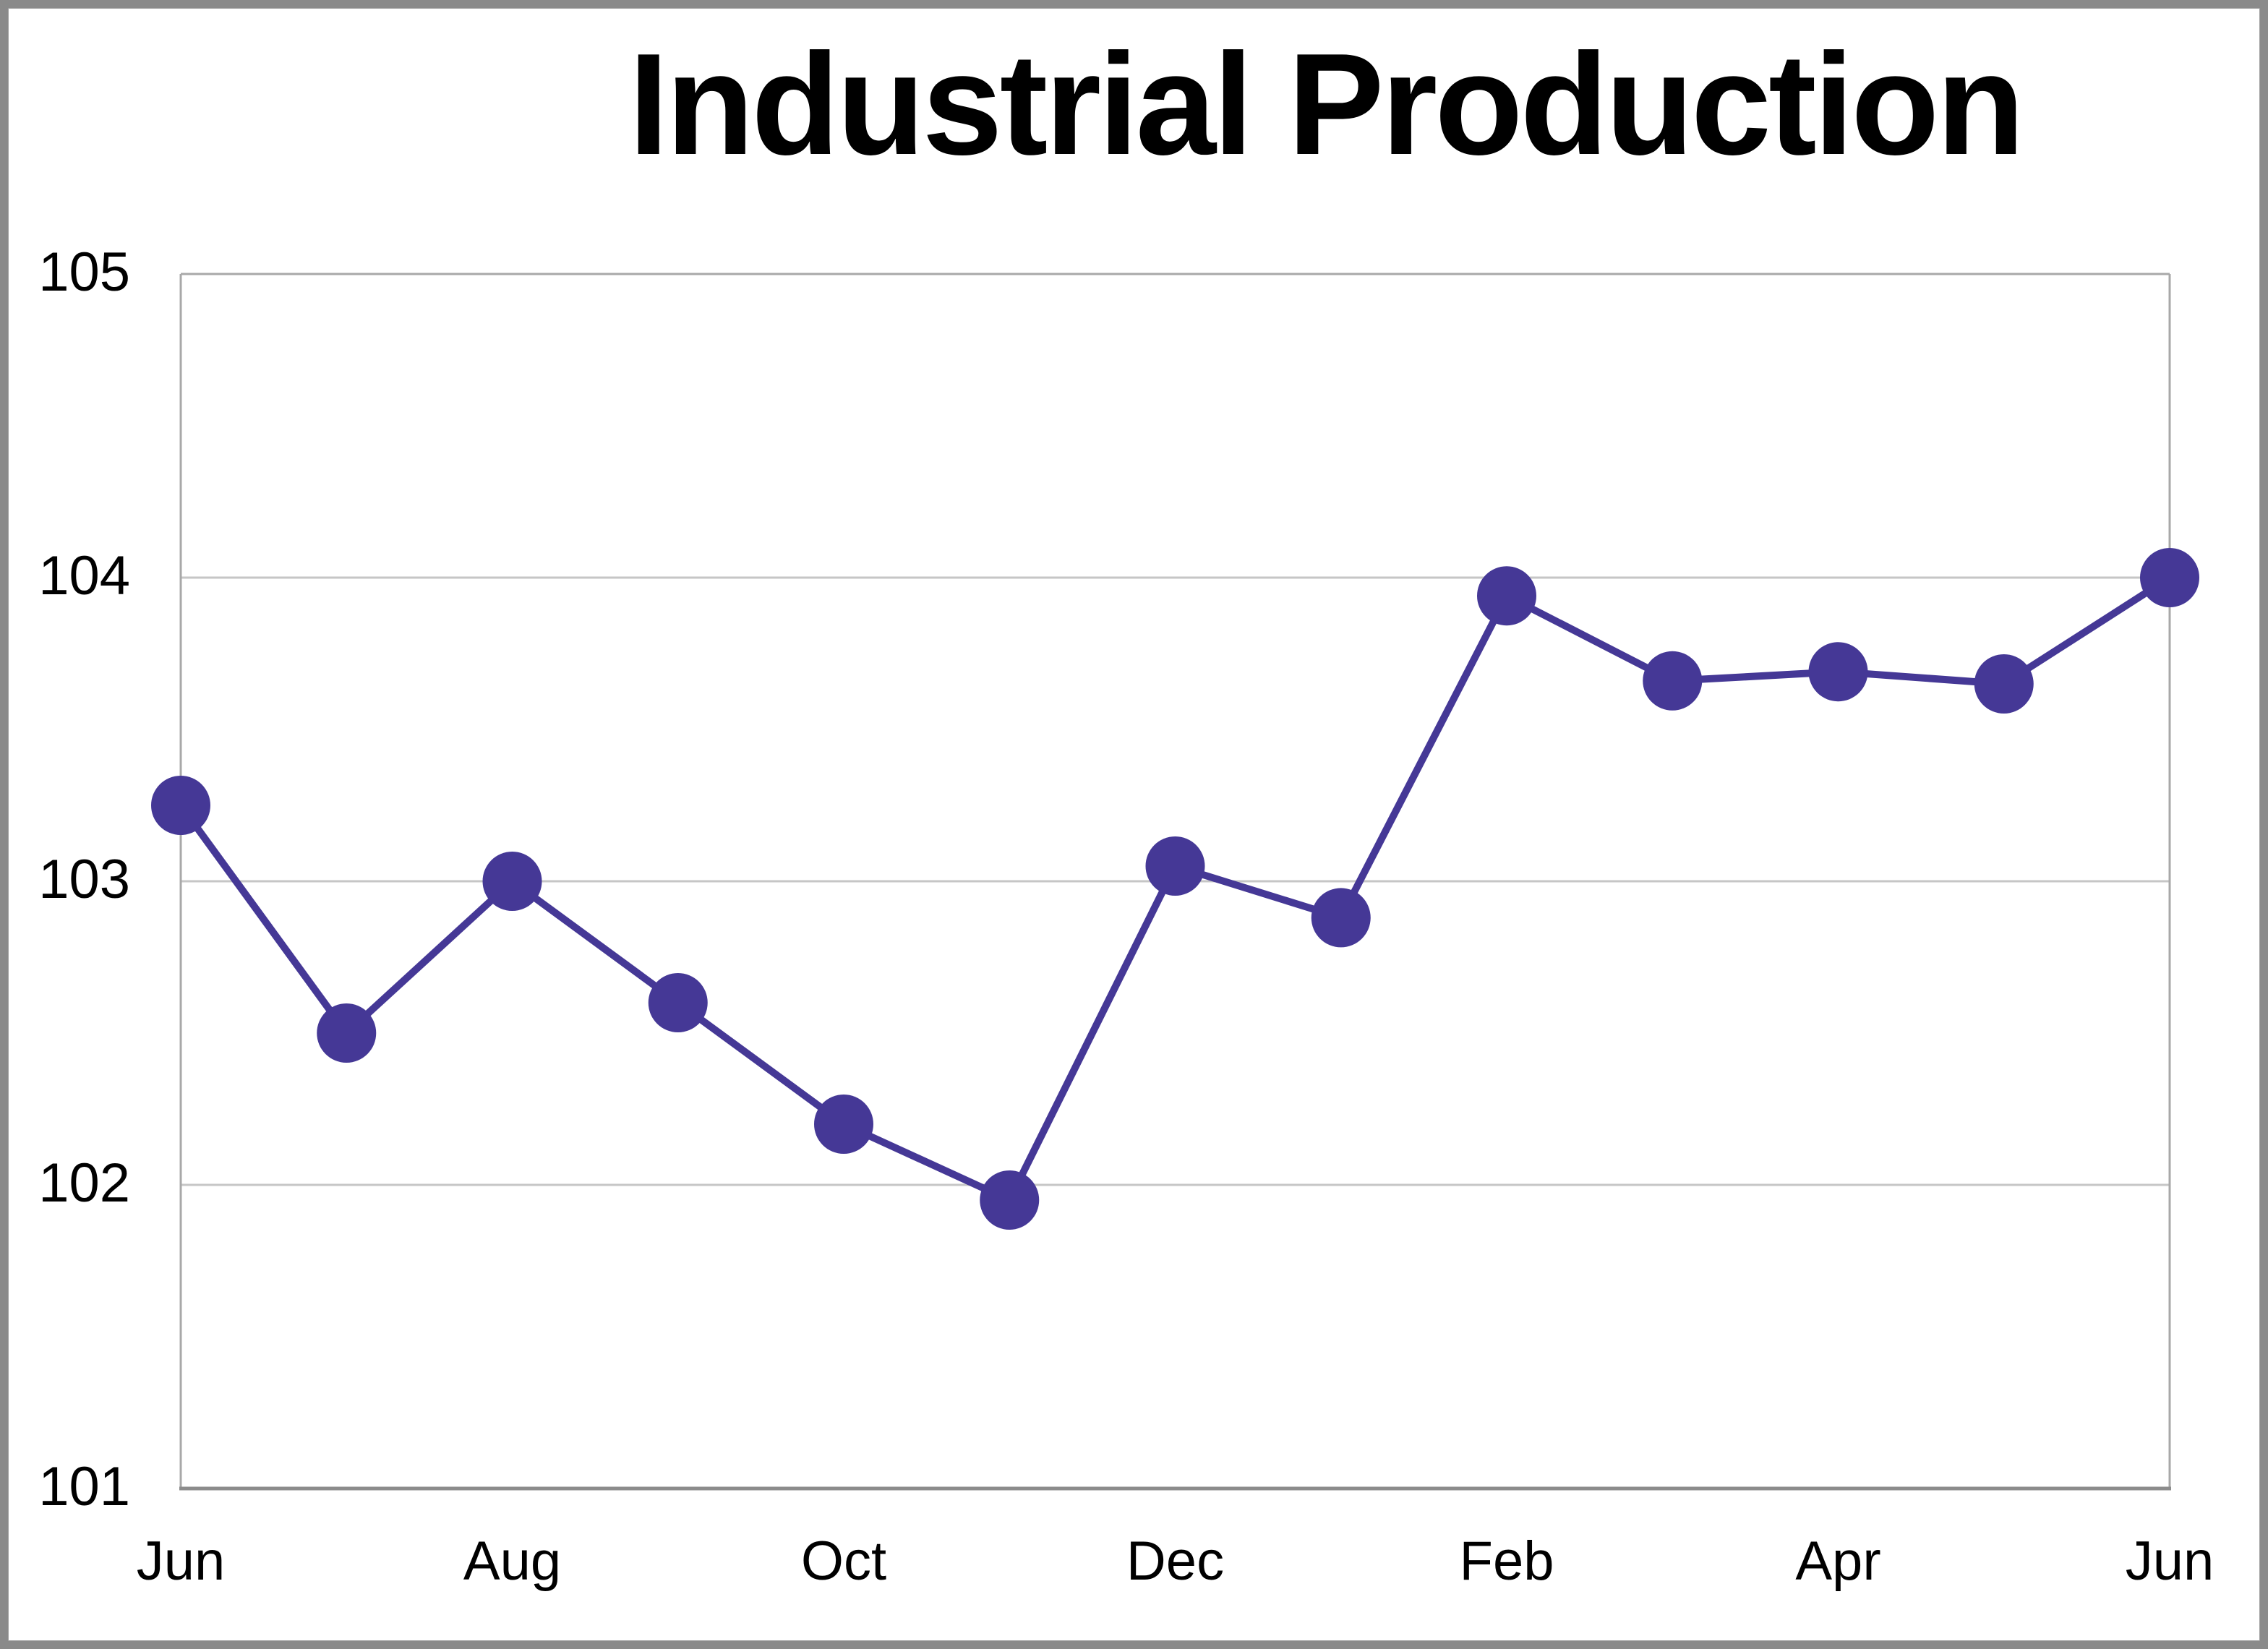 This screenshot has width=2268, height=1649. What do you see at coordinates (1507, 1561) in the screenshot?
I see `x-tick-label: Feb` at bounding box center [1507, 1561].